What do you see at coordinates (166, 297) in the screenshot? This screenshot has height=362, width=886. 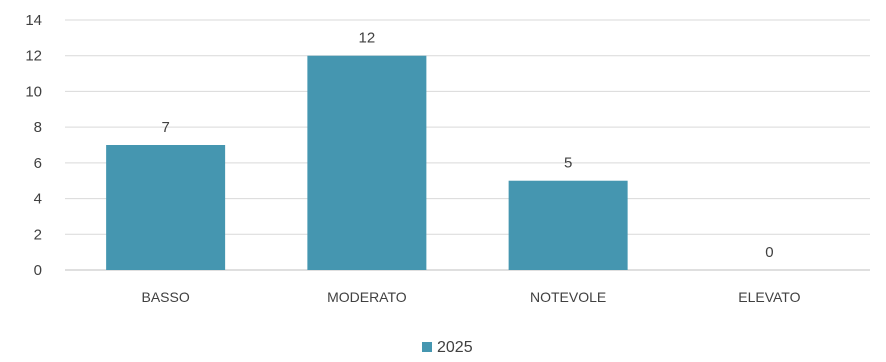 I see `x-category-label: BASSO` at bounding box center [166, 297].